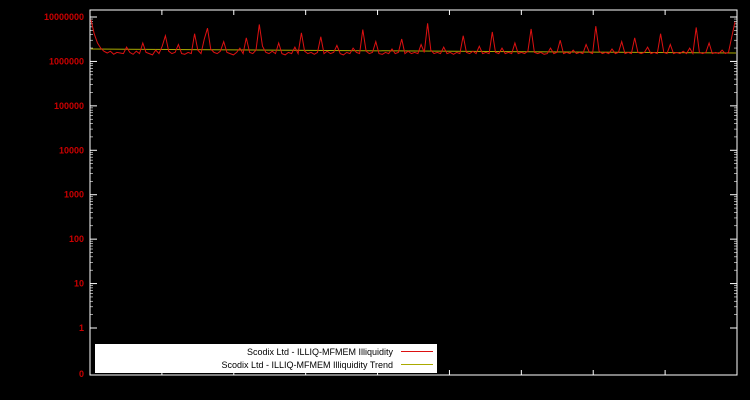 This screenshot has width=750, height=400. Describe the element at coordinates (413, 37) in the screenshot. I see `illiquidity-series-line` at that location.